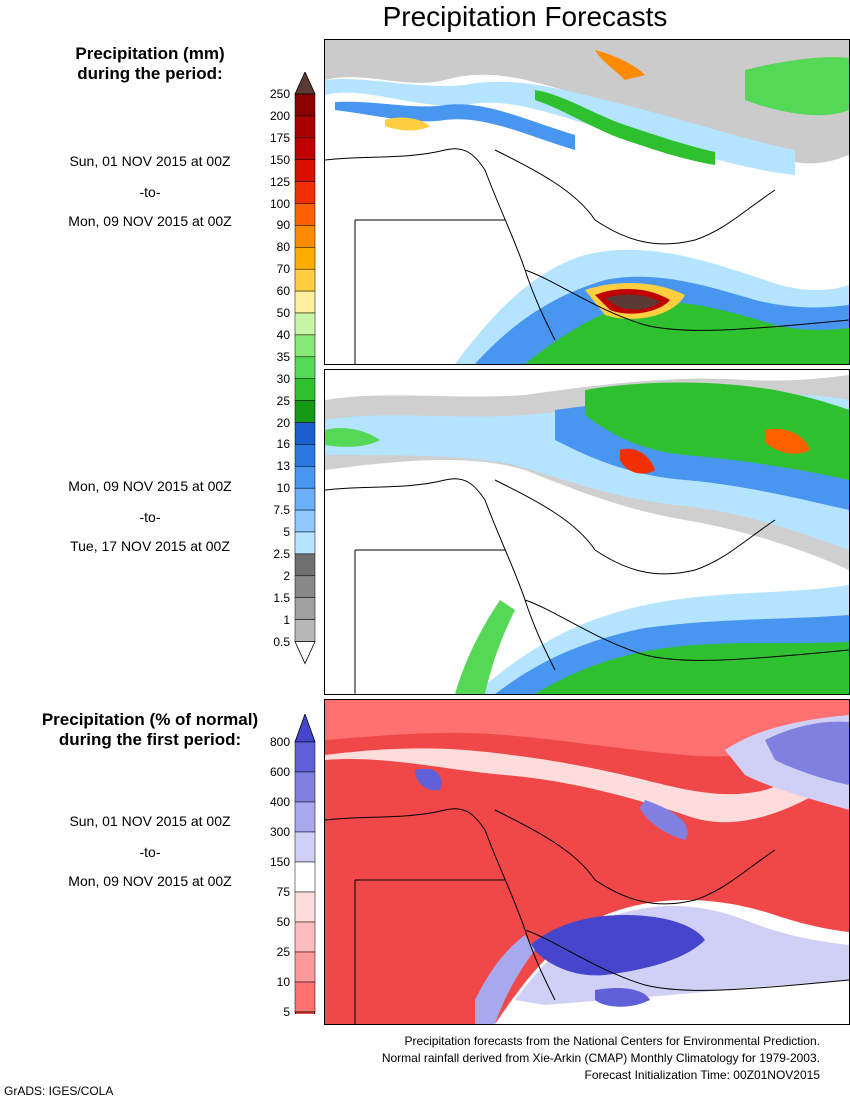 This screenshot has height=1100, width=850. Describe the element at coordinates (283, 444) in the screenshot. I see `mm-colorbar-label: 16` at that location.